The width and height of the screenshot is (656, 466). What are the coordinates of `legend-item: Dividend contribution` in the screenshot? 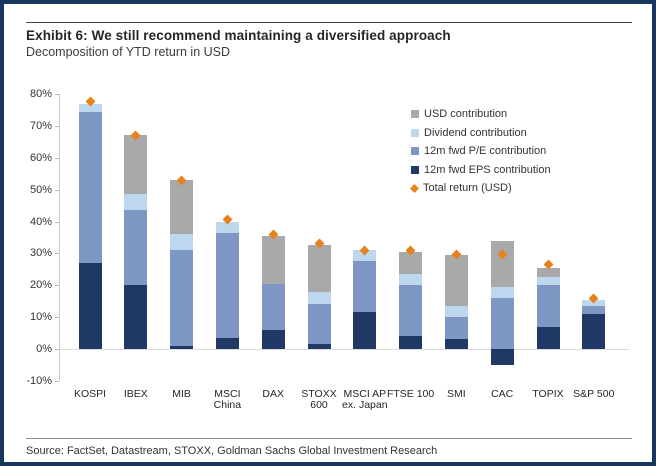 It's located at (481, 133).